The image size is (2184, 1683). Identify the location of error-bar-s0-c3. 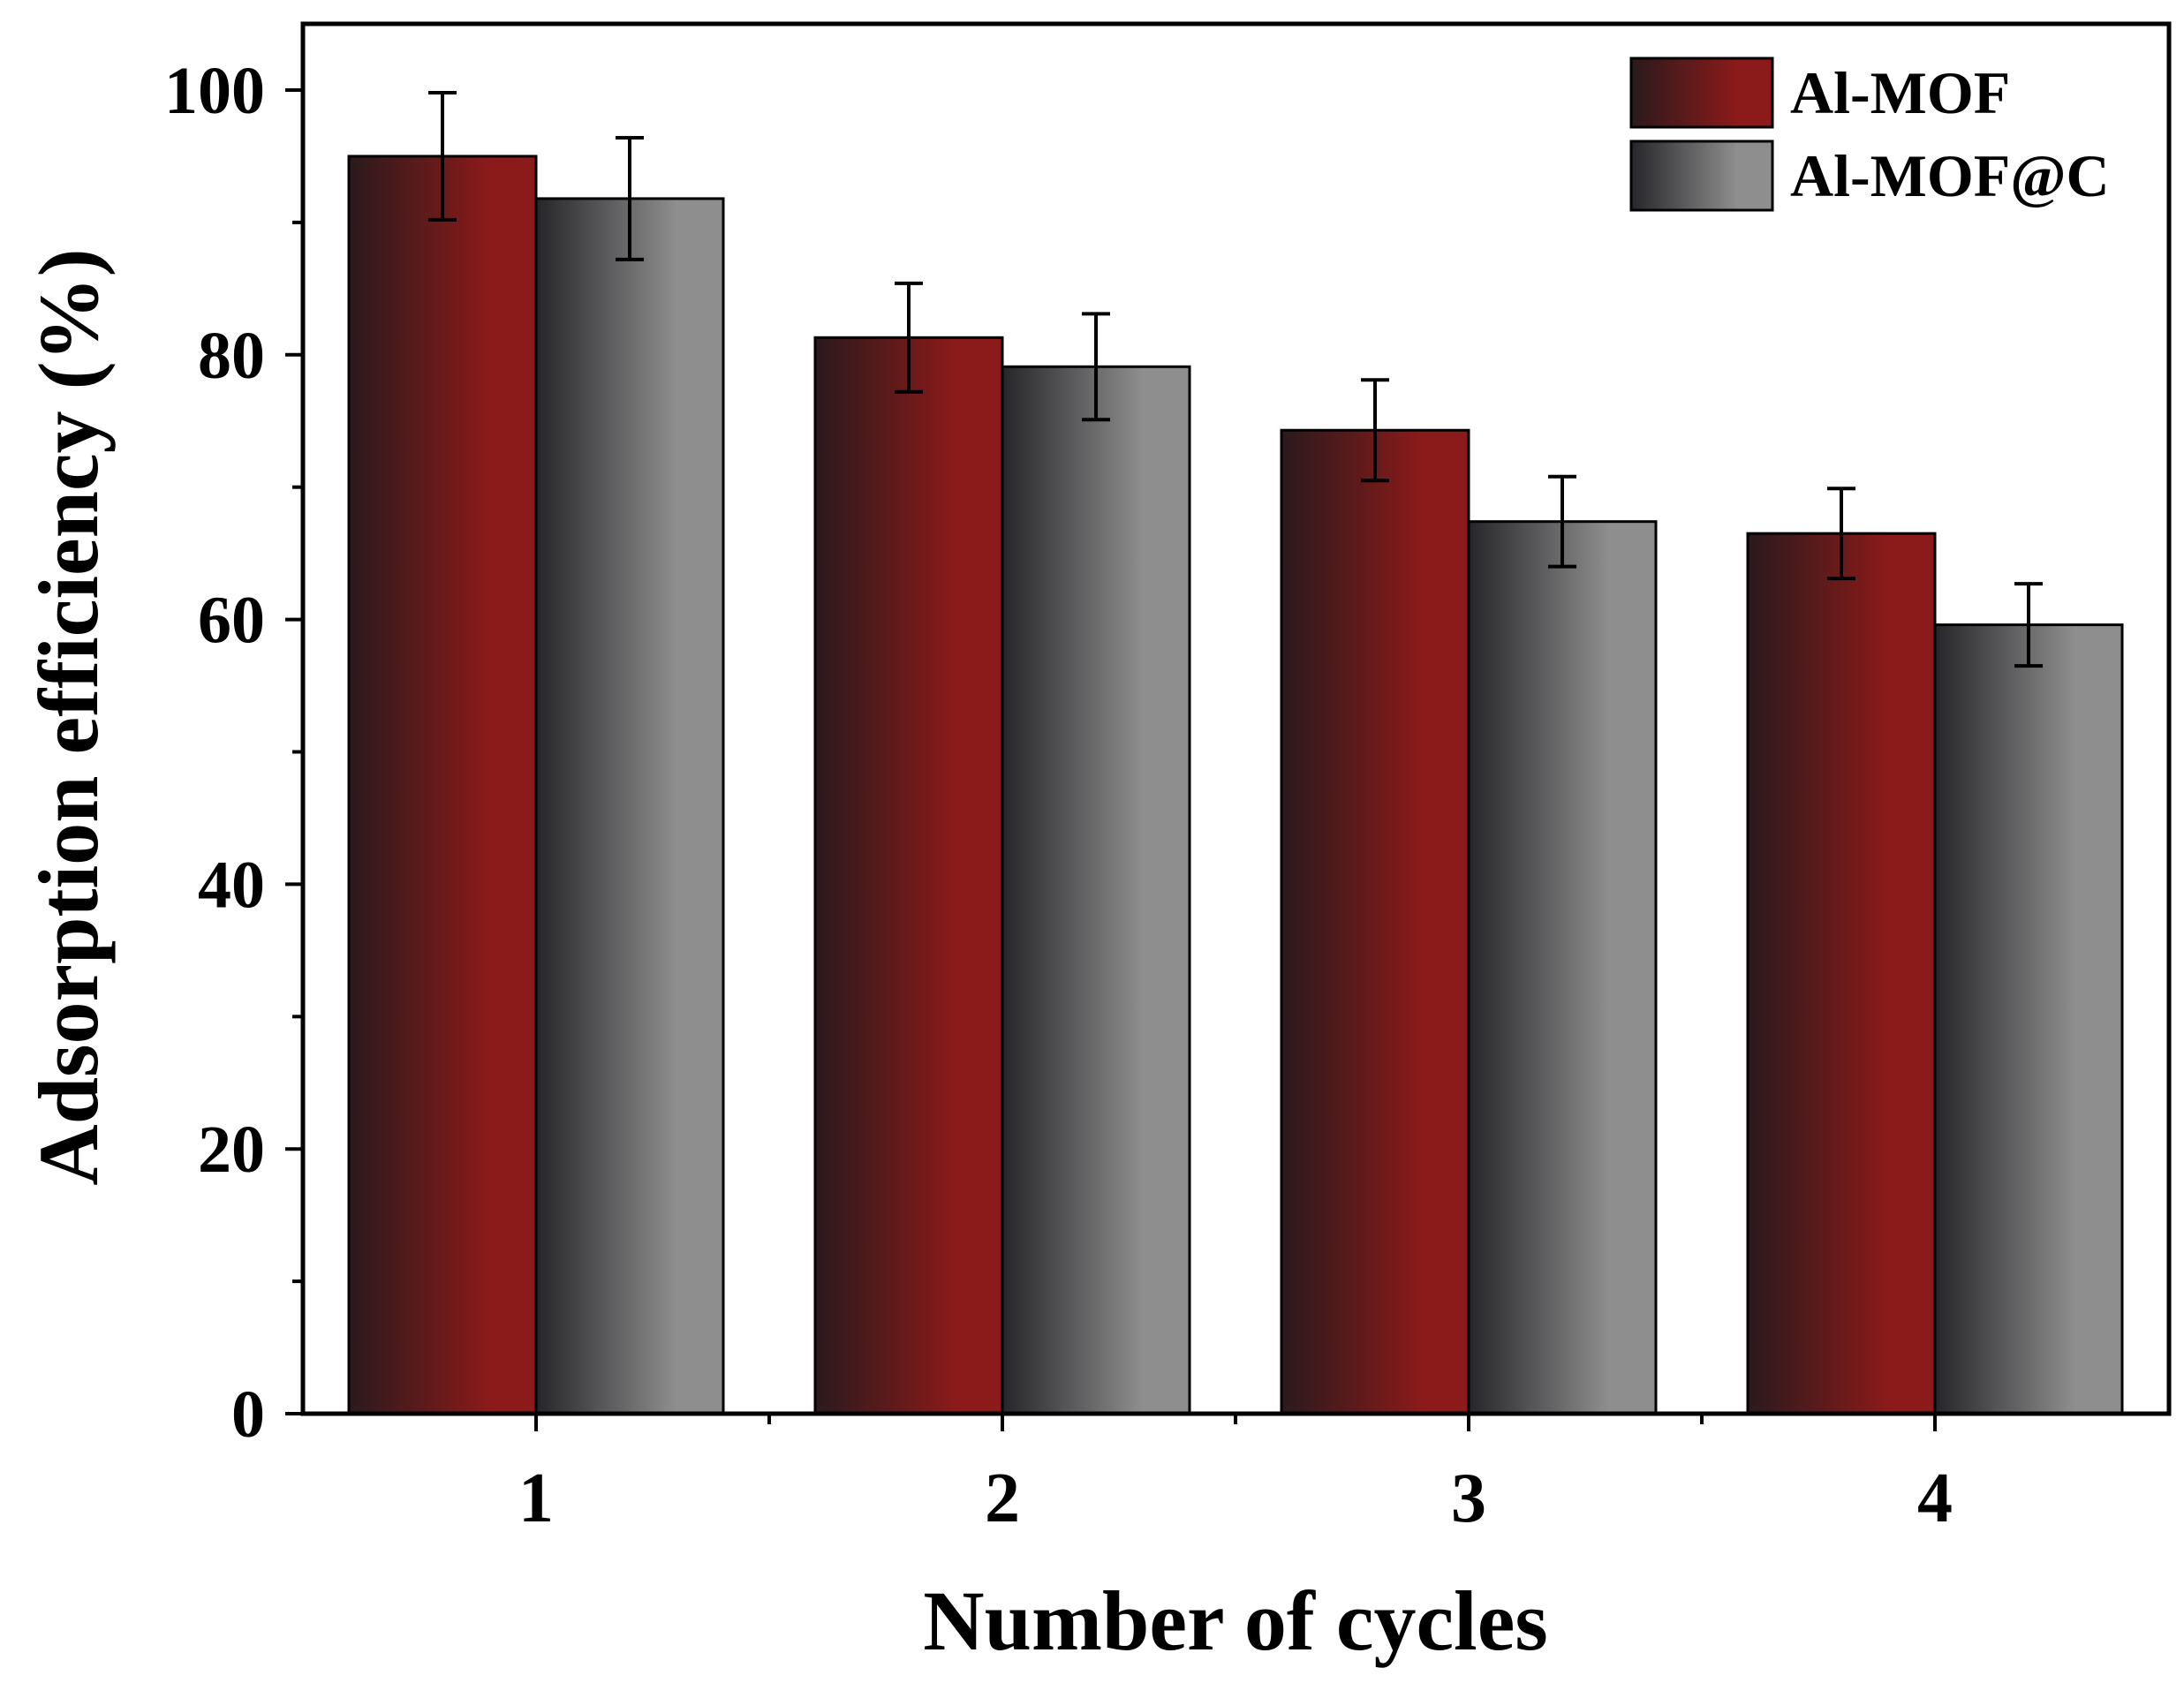
(1375, 430).